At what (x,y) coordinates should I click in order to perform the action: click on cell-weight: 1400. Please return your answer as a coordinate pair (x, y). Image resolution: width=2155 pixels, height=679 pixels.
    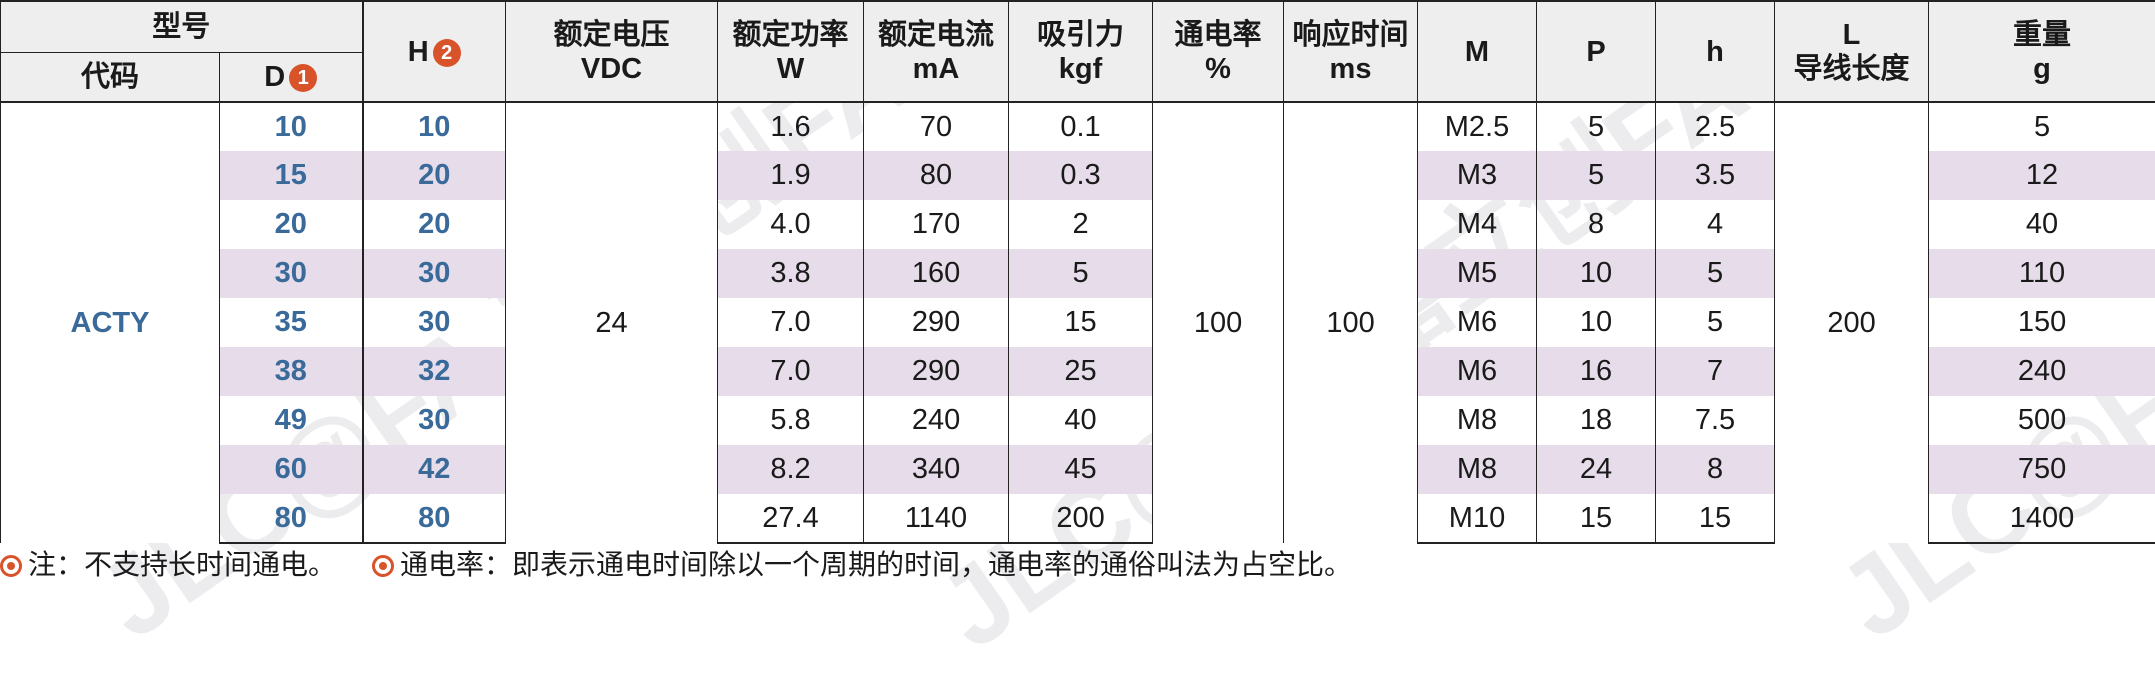
    Looking at the image, I should click on (2042, 518).